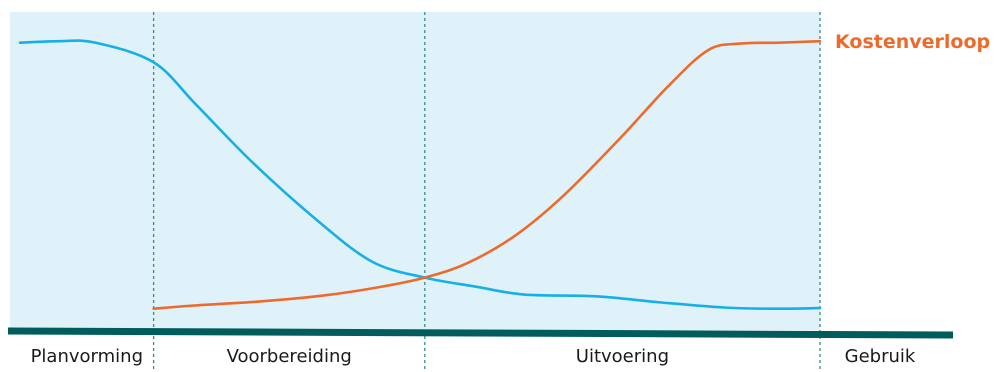 The image size is (1001, 372). Describe the element at coordinates (289, 356) in the screenshot. I see `phase-label-voorbereiding: Voorbereiding` at that location.